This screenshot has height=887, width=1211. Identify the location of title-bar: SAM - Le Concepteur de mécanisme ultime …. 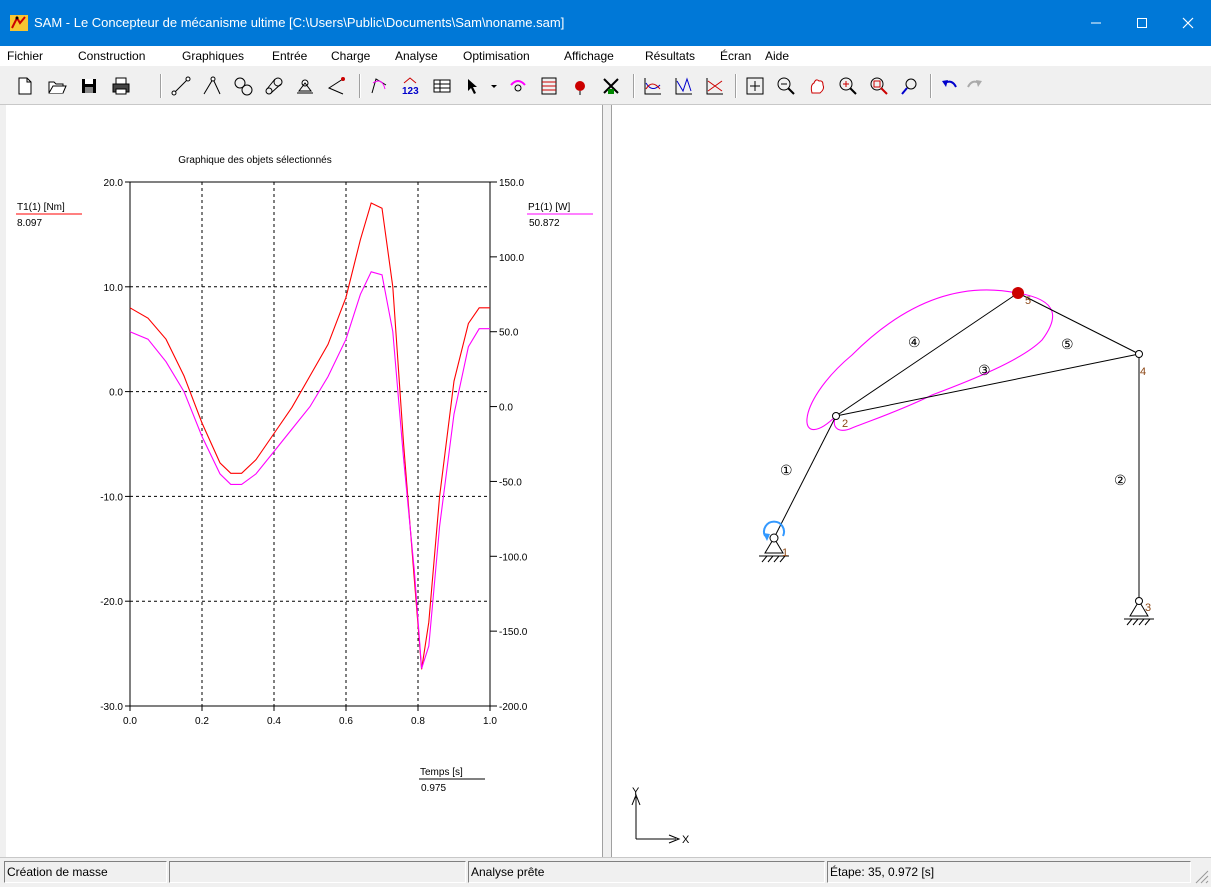
(605, 23).